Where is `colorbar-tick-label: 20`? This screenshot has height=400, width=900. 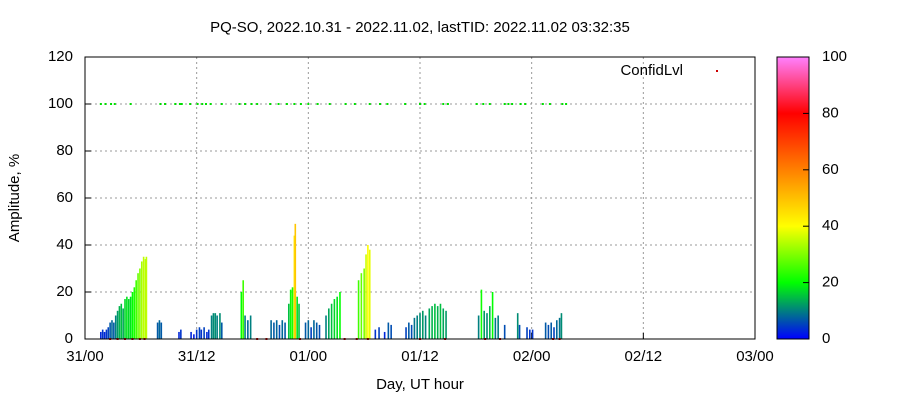
colorbar-tick-label: 20 is located at coordinates (830, 282).